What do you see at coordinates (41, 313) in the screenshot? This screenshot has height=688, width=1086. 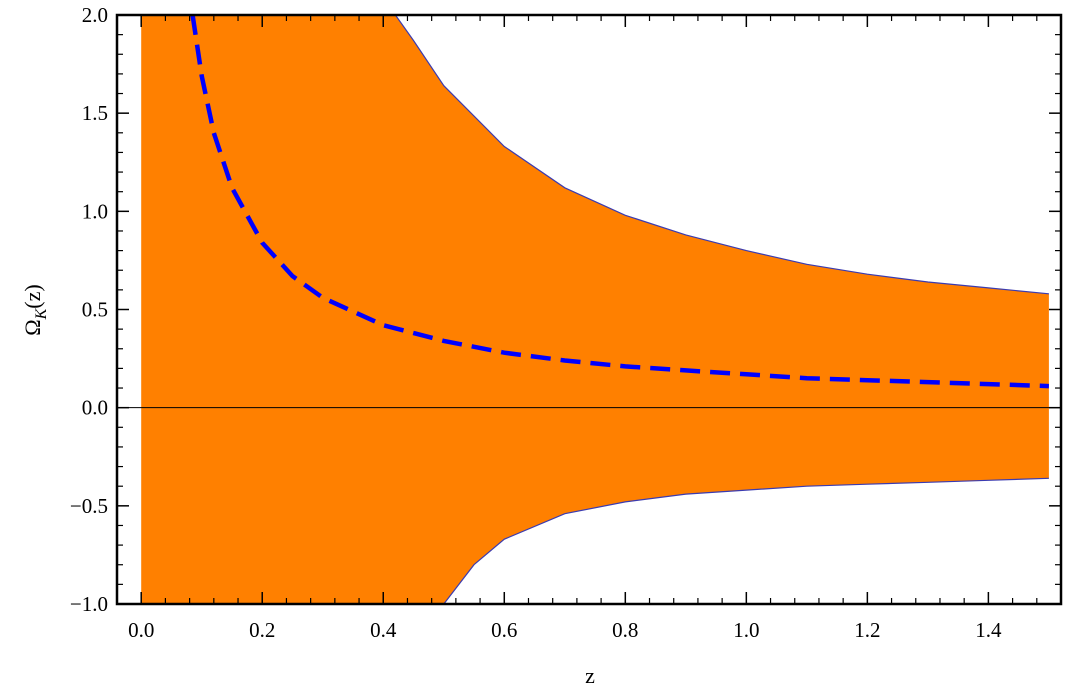 I see `y-axis-label-sub: K` at bounding box center [41, 313].